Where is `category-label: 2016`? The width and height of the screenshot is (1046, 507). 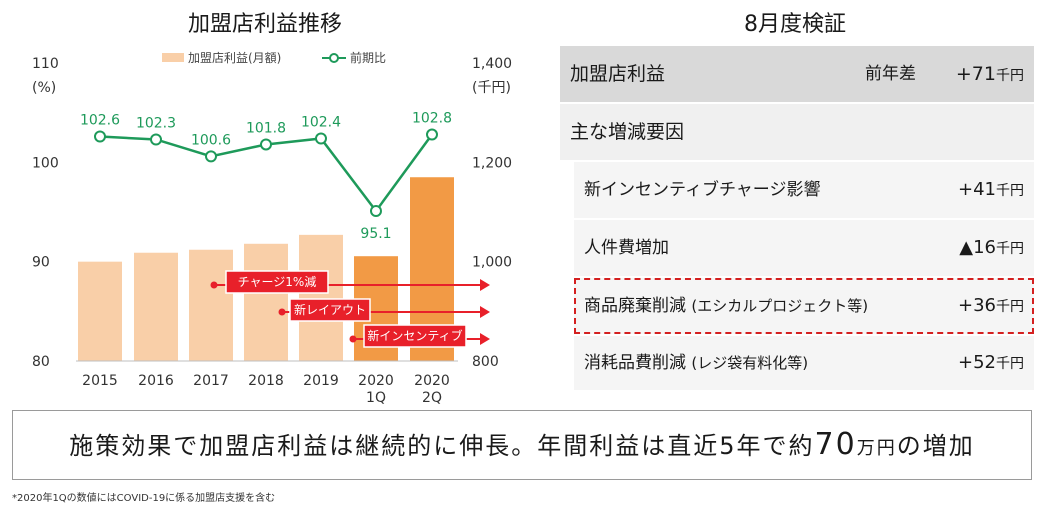 category-label: 2016 is located at coordinates (156, 381).